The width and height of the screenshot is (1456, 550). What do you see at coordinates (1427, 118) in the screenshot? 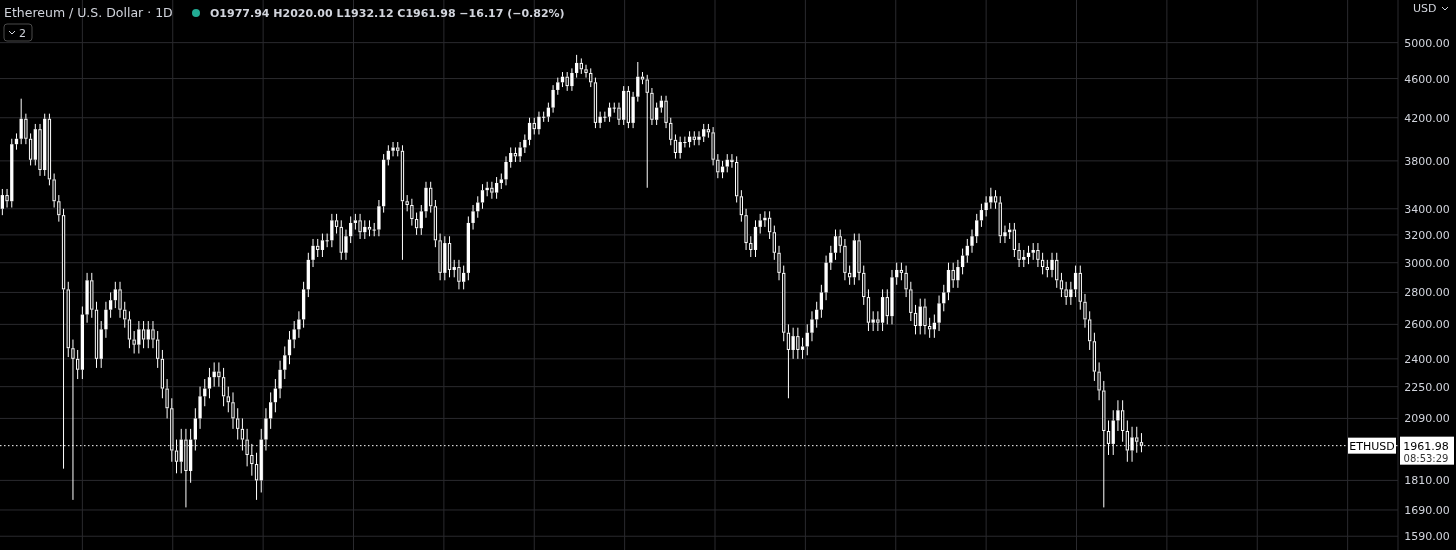
I see `y-tick-label: 4200.00` at bounding box center [1427, 118].